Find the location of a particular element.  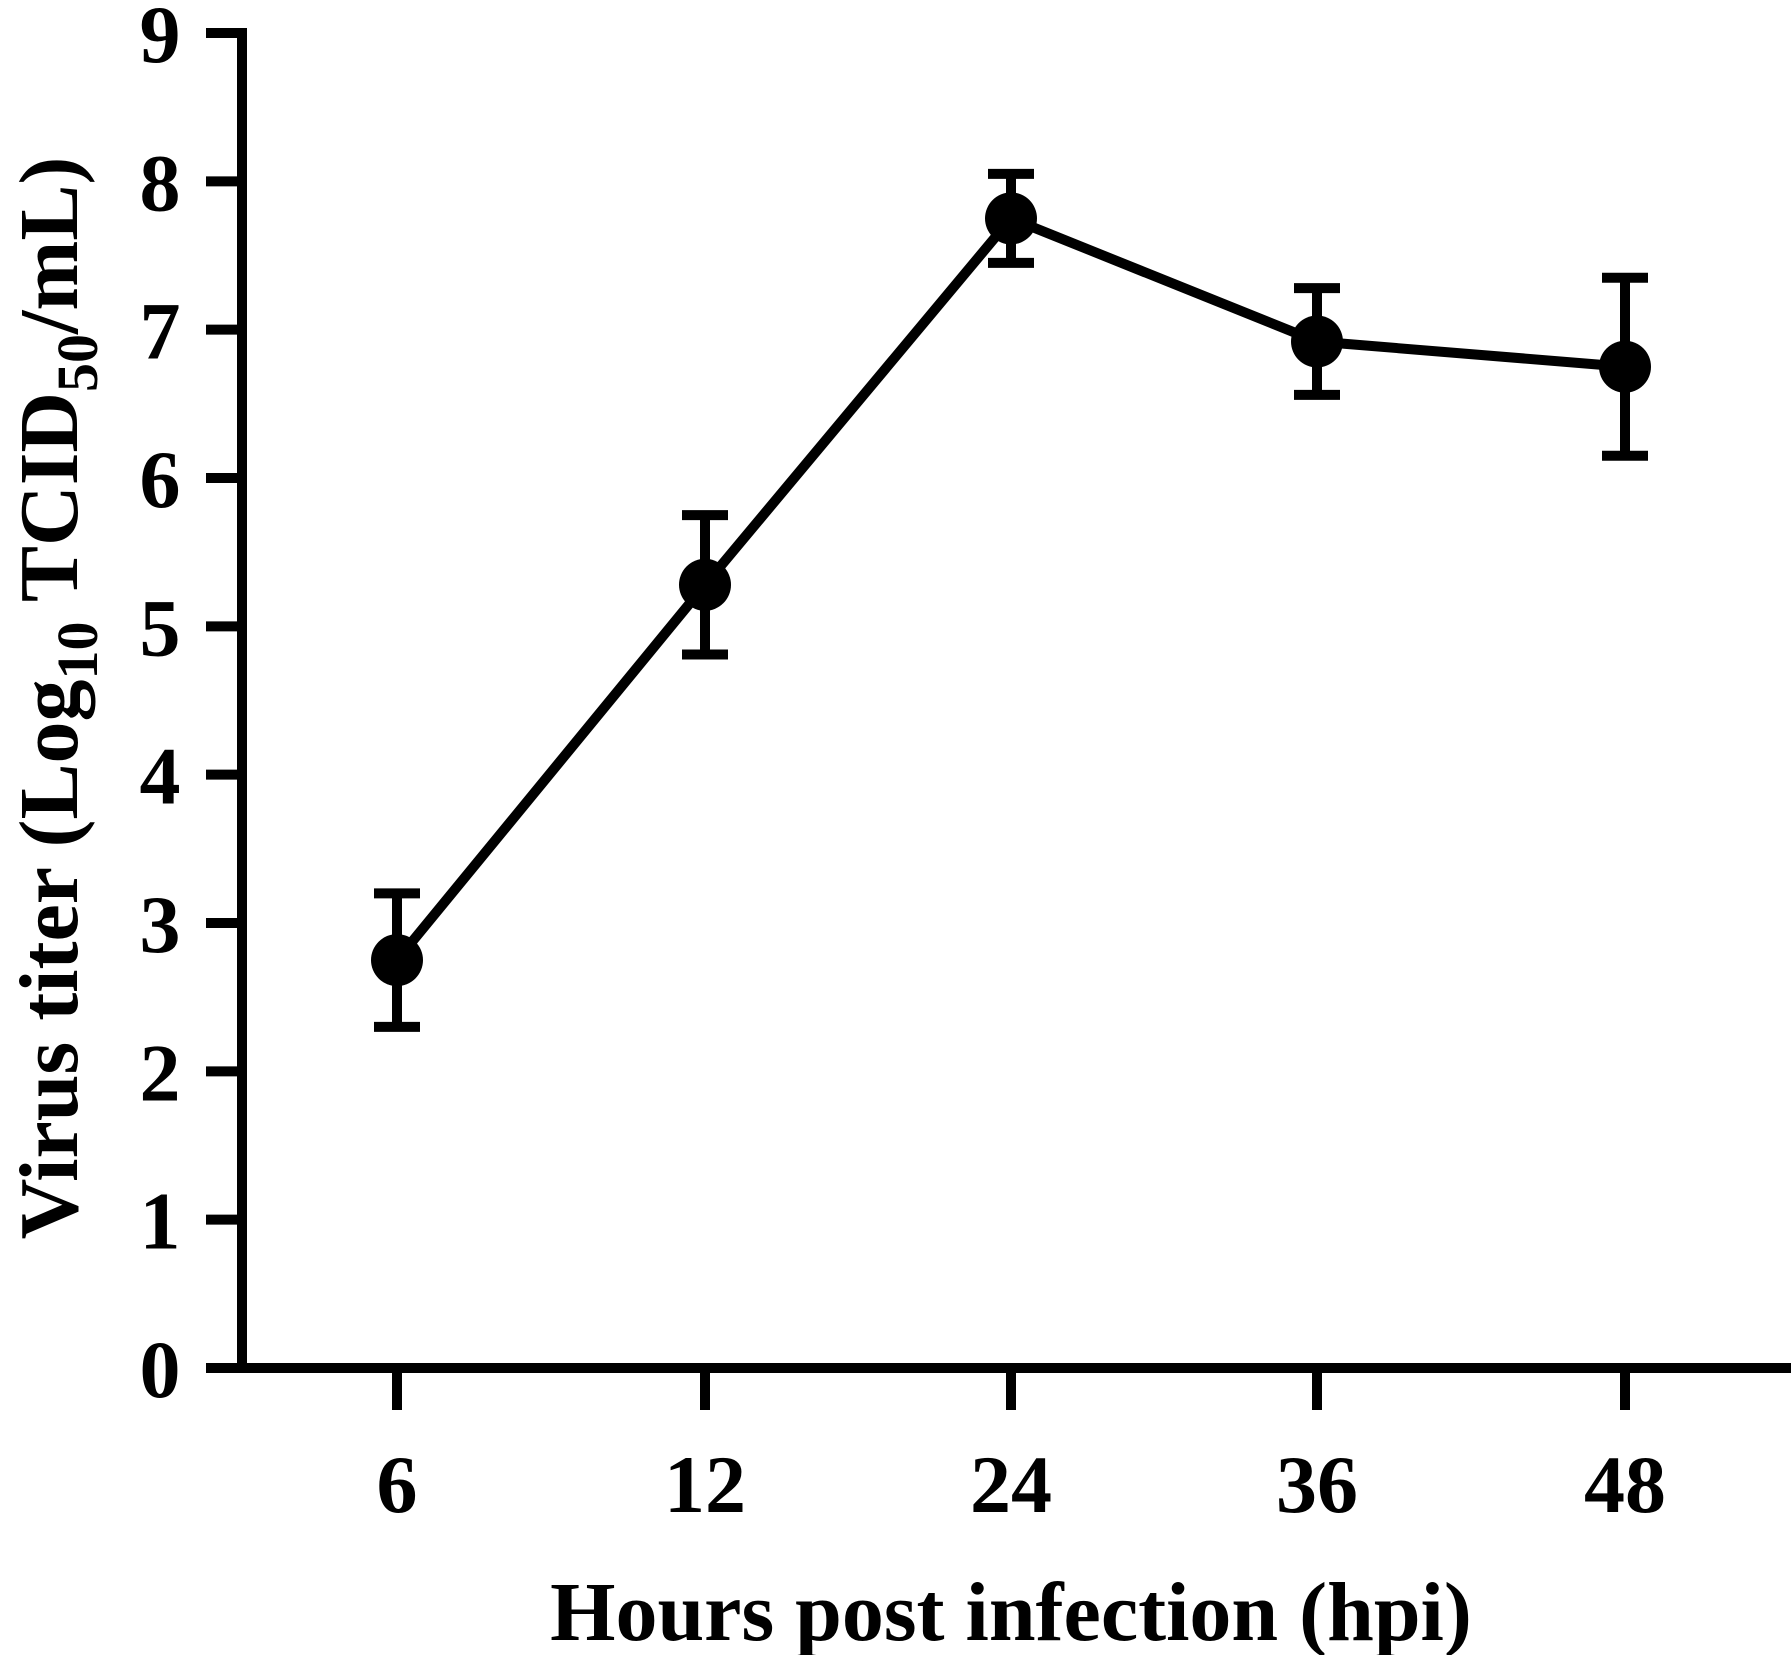

y-tick-label: 8 is located at coordinates (160, 182).